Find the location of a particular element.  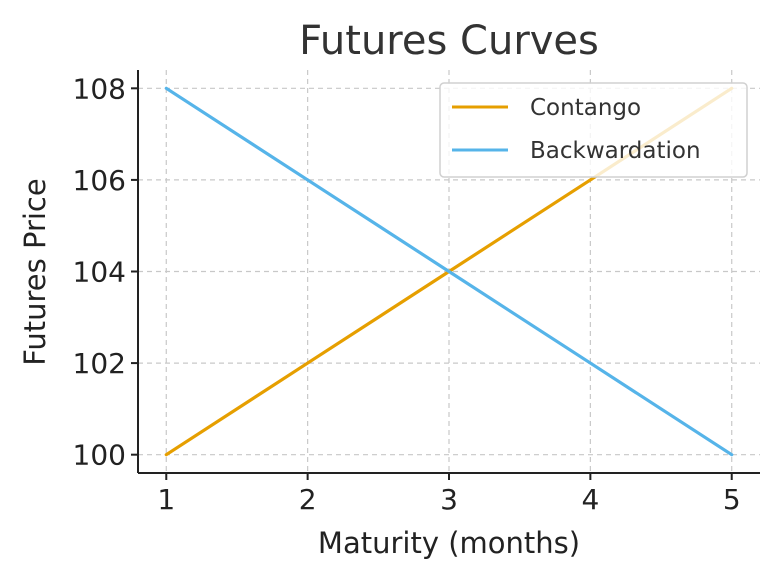

x-axis-label: Maturity (months) is located at coordinates (449, 543).